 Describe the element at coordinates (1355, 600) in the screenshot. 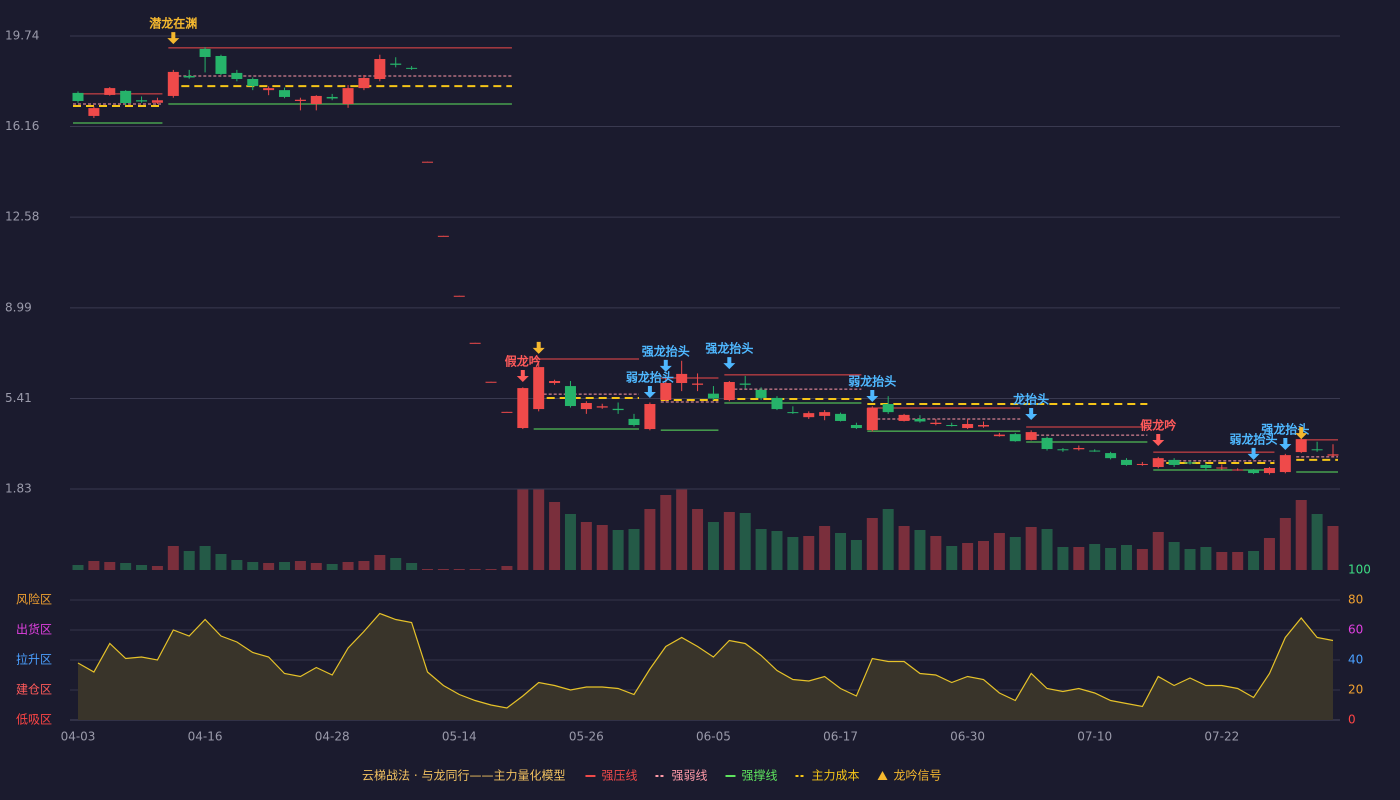

I see `y-tick-label: 80` at that location.